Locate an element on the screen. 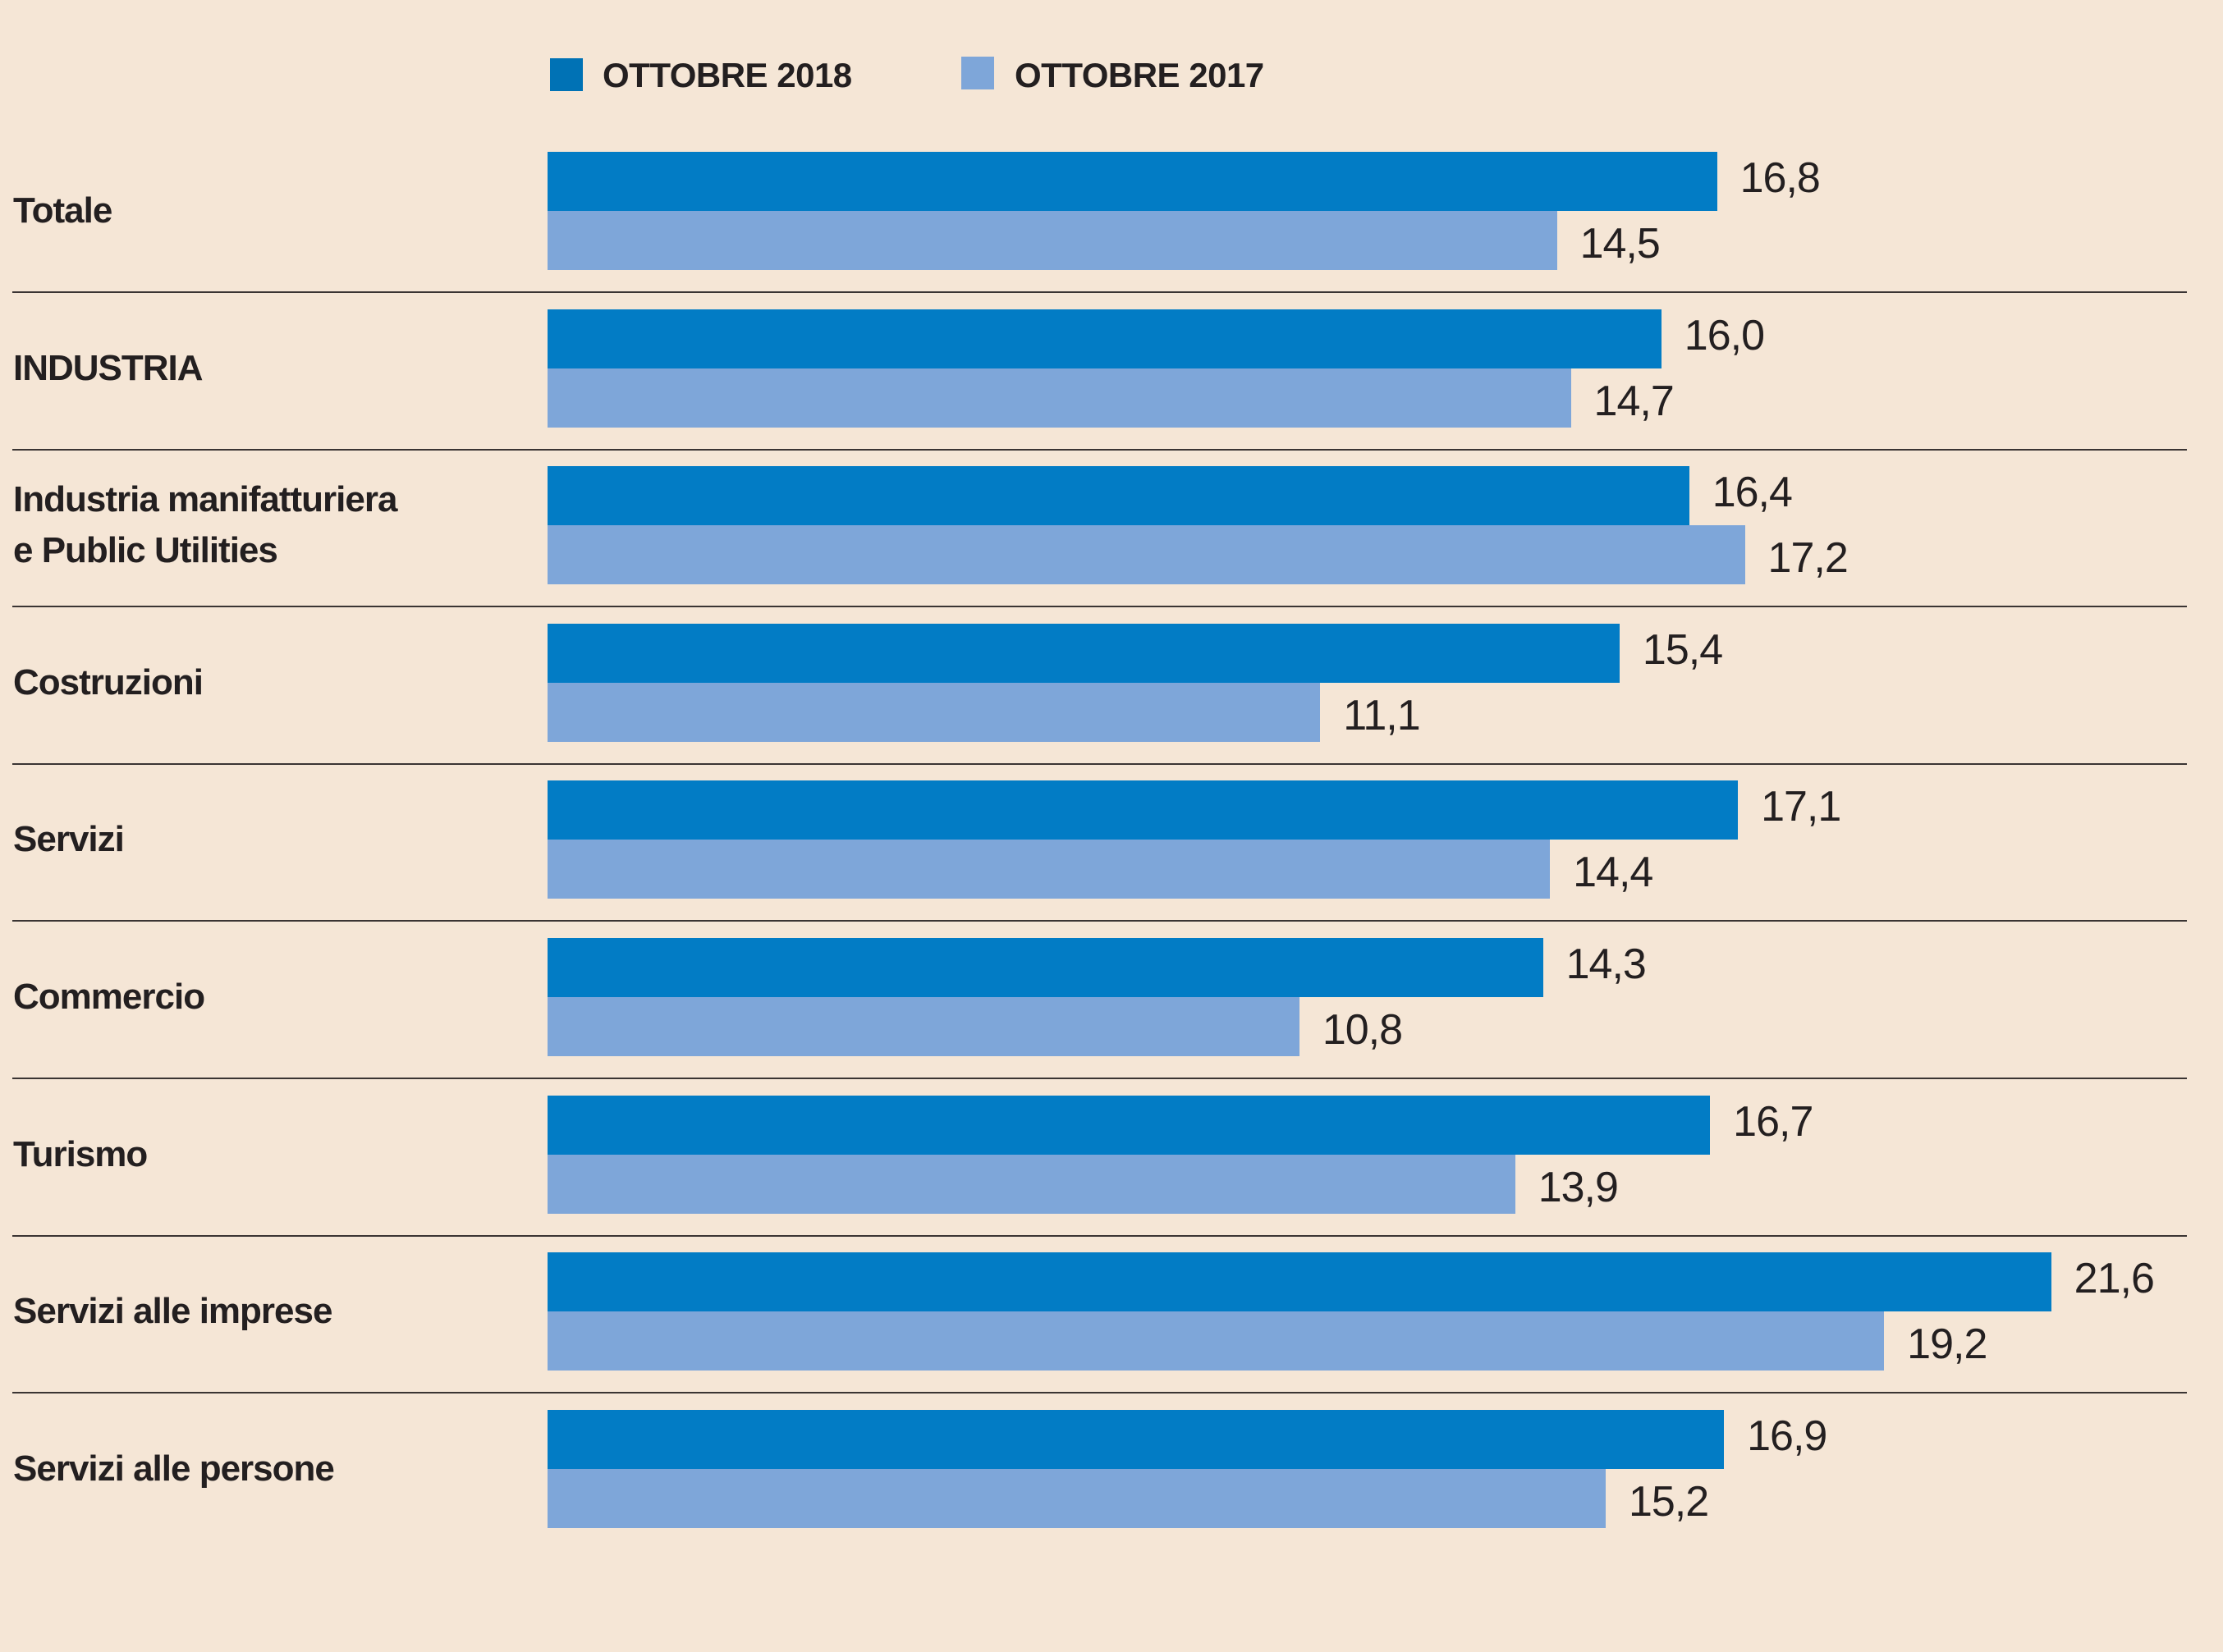 This screenshot has width=2223, height=1652. category-label-line: Servizi alle persone is located at coordinates (174, 1468).